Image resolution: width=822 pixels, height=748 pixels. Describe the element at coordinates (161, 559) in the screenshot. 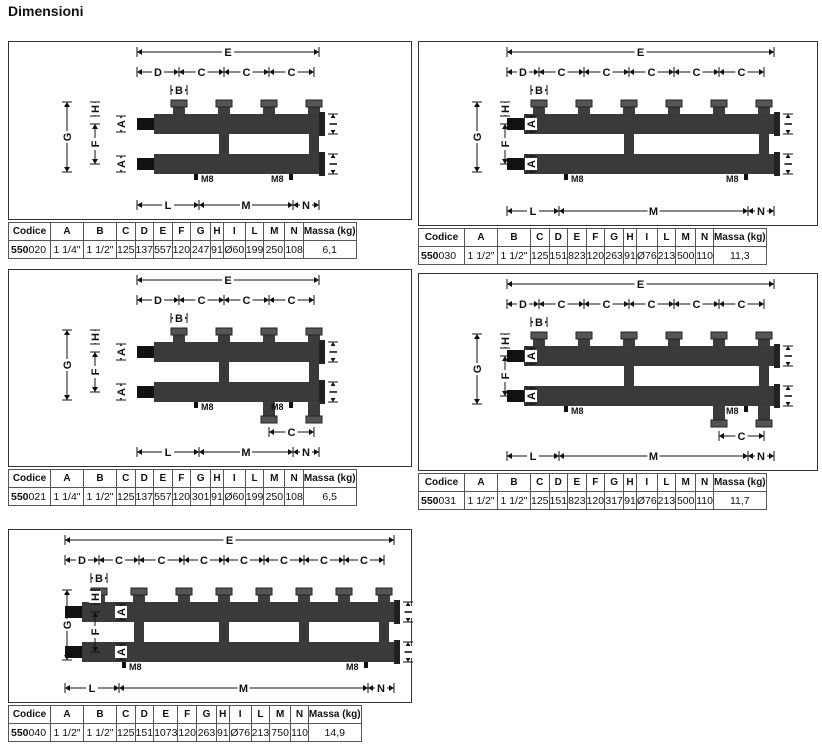

I see `dim-c-label-bg` at that location.